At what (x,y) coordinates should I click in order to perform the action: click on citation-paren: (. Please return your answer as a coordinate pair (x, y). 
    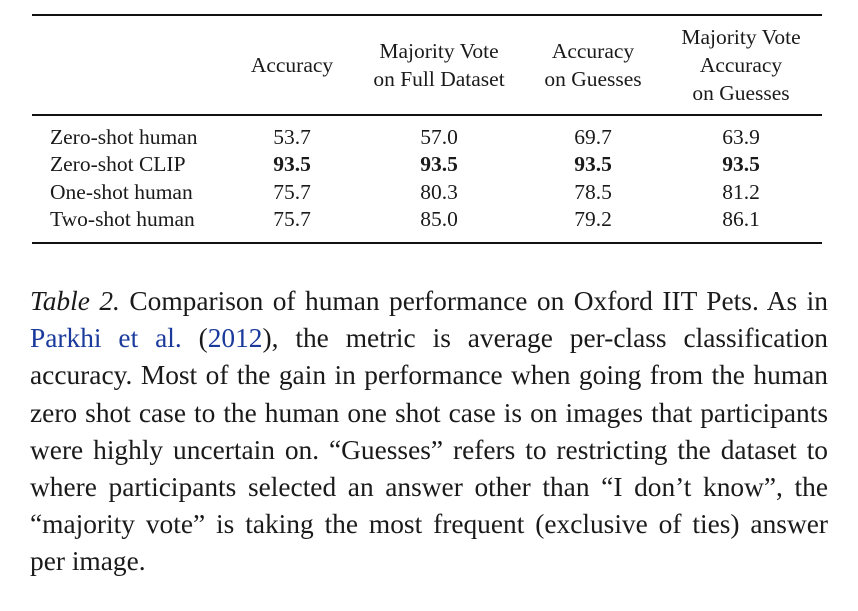
    Looking at the image, I should click on (194, 338).